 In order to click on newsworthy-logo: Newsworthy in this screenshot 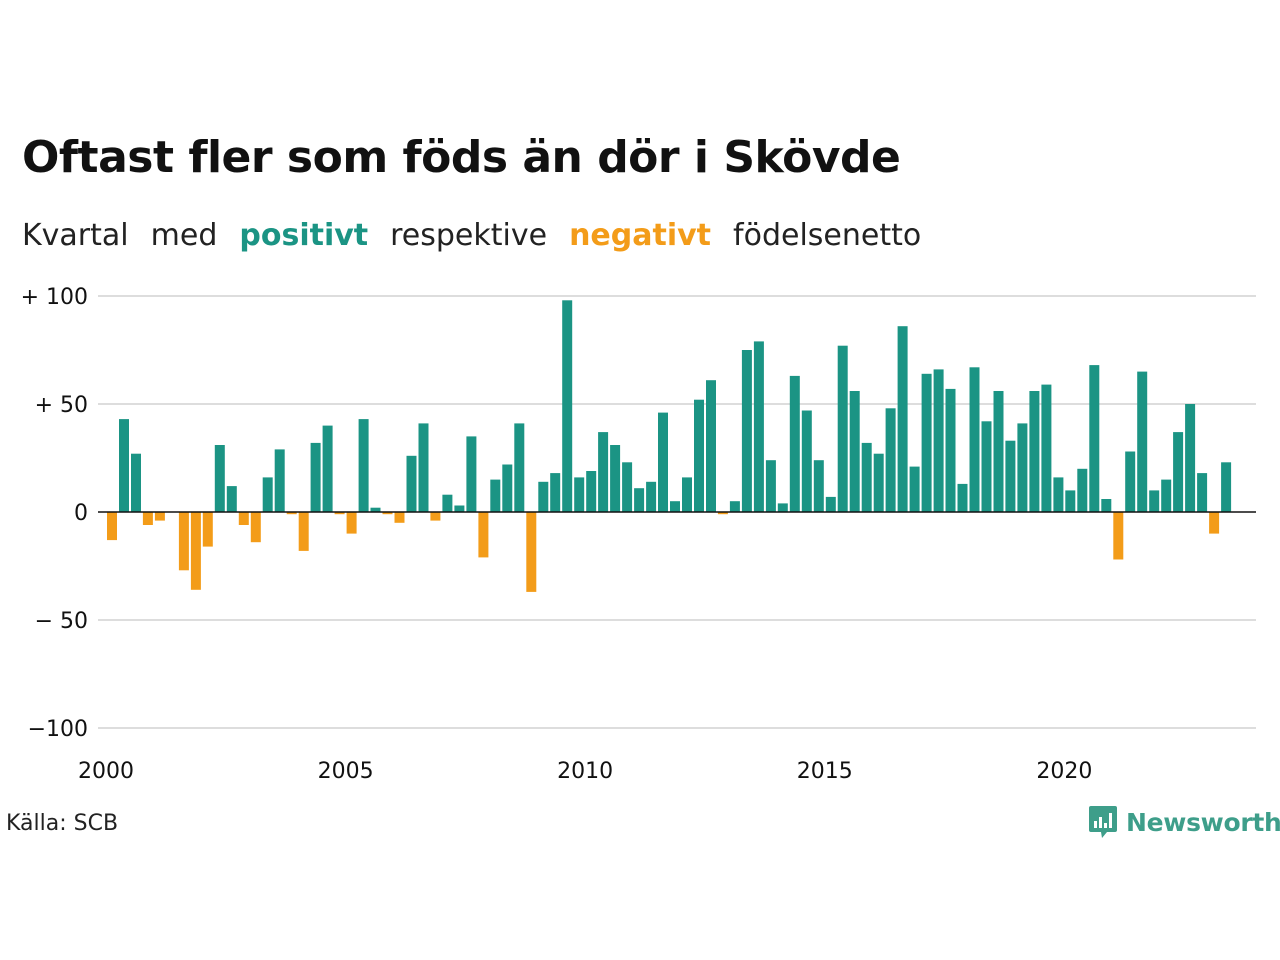, I will do `click(1184, 822)`.